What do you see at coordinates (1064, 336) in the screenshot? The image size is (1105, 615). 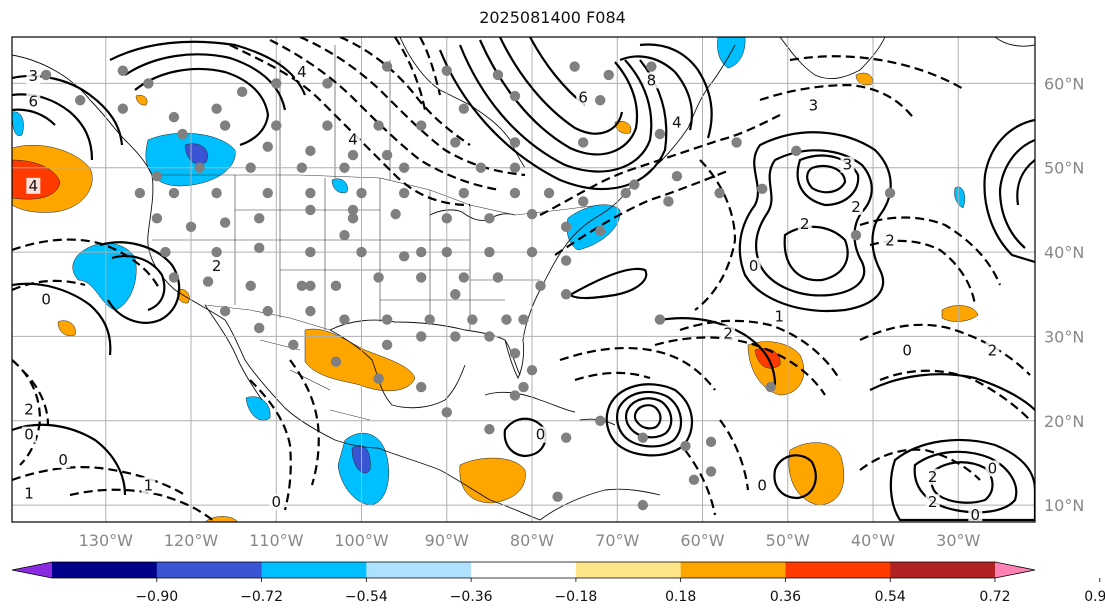 I see `lat-tick-label: 30°N` at bounding box center [1064, 336].